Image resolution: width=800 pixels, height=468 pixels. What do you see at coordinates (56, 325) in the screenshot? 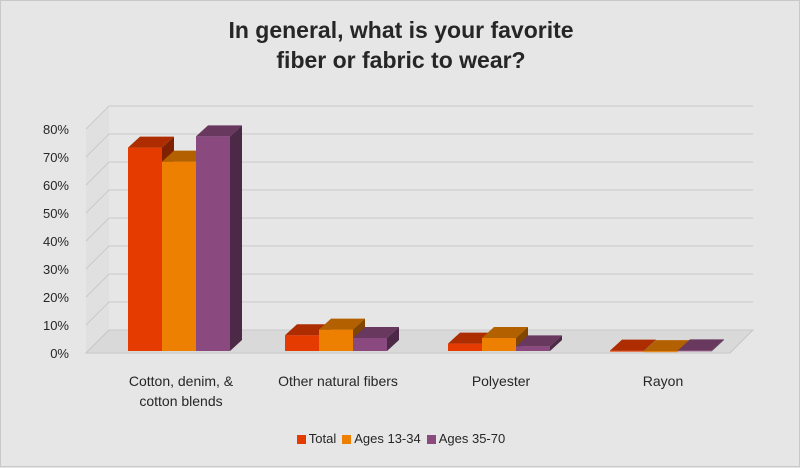
I see `y-tick-label: 10%` at bounding box center [56, 325].